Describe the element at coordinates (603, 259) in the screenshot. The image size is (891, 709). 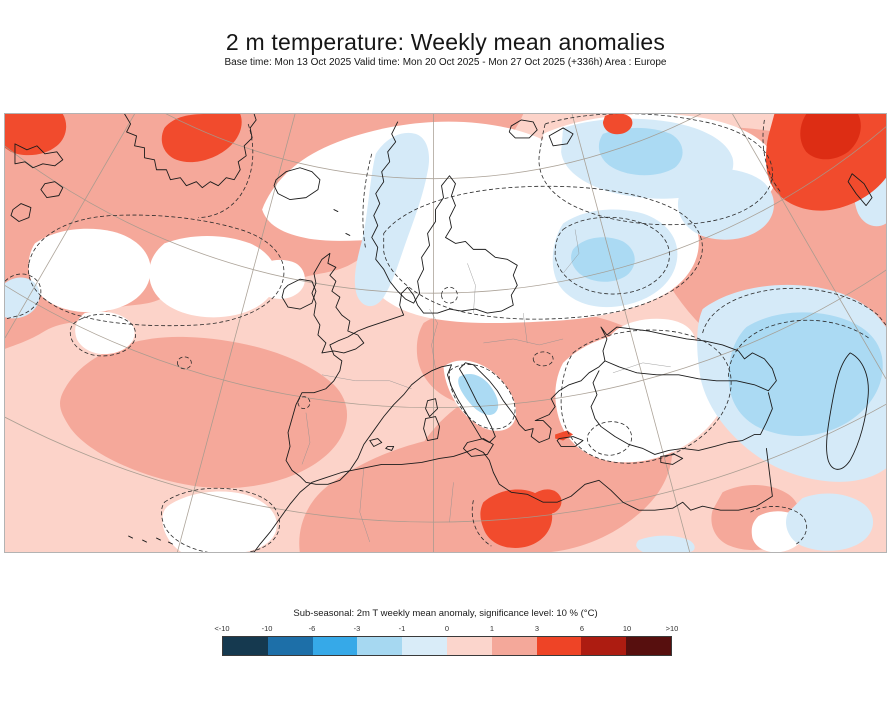
I see `cold-core-belarus` at that location.